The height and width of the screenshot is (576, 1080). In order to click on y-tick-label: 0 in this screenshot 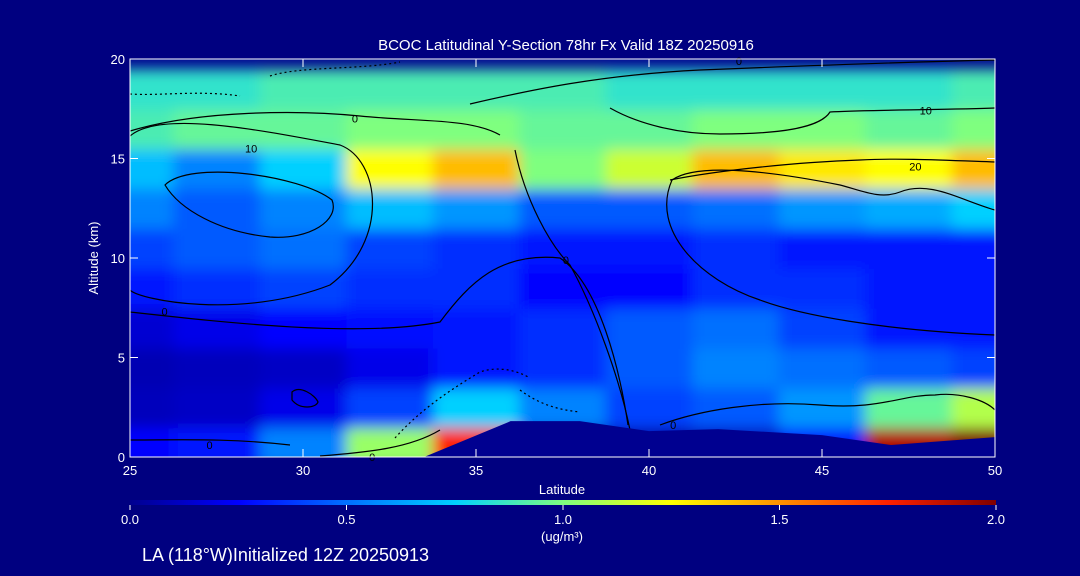, I will do `click(121, 457)`.